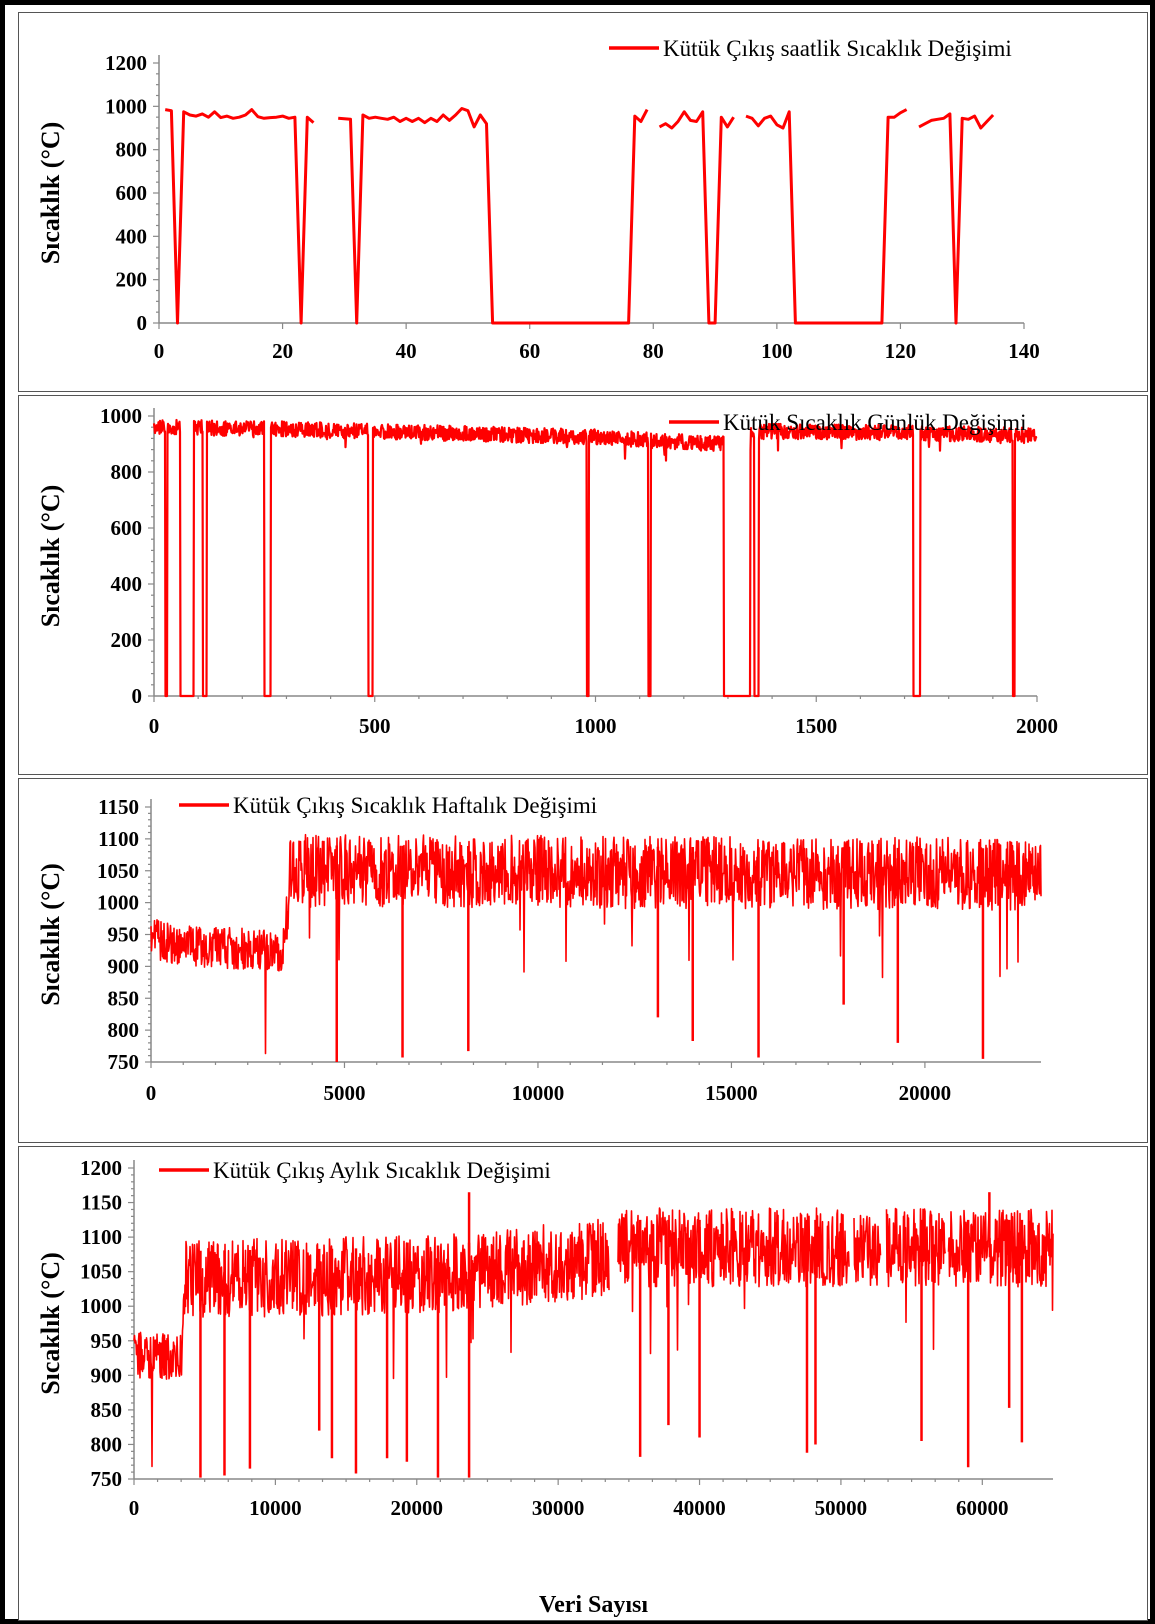 The image size is (1155, 1624). What do you see at coordinates (653, 351) in the screenshot?
I see `x-tick-label: 80` at bounding box center [653, 351].